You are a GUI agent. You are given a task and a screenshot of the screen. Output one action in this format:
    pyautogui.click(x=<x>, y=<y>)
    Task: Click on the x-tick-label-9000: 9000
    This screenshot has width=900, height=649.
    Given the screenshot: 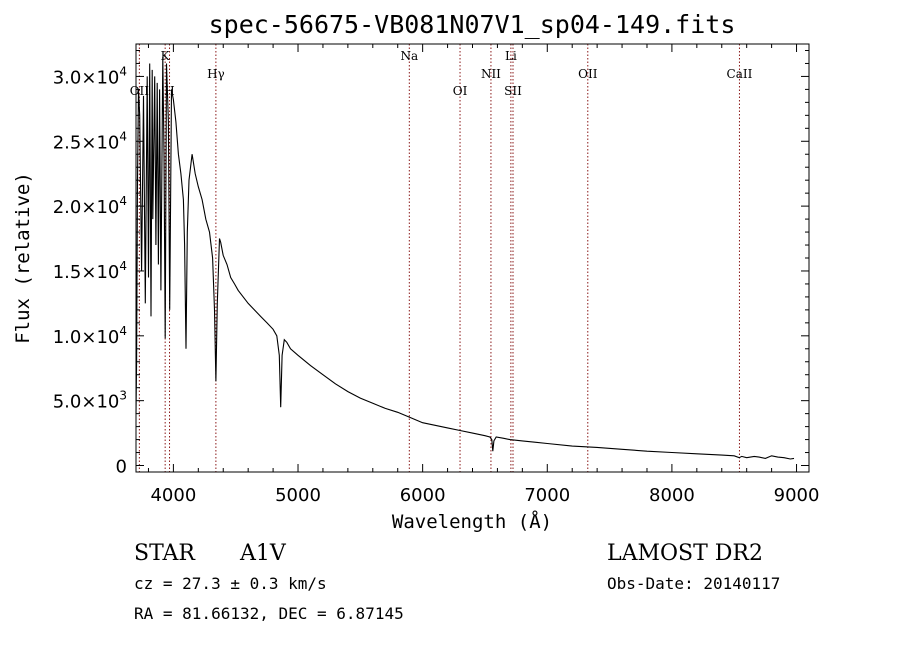 What is the action you would take?
    pyautogui.click(x=797, y=495)
    